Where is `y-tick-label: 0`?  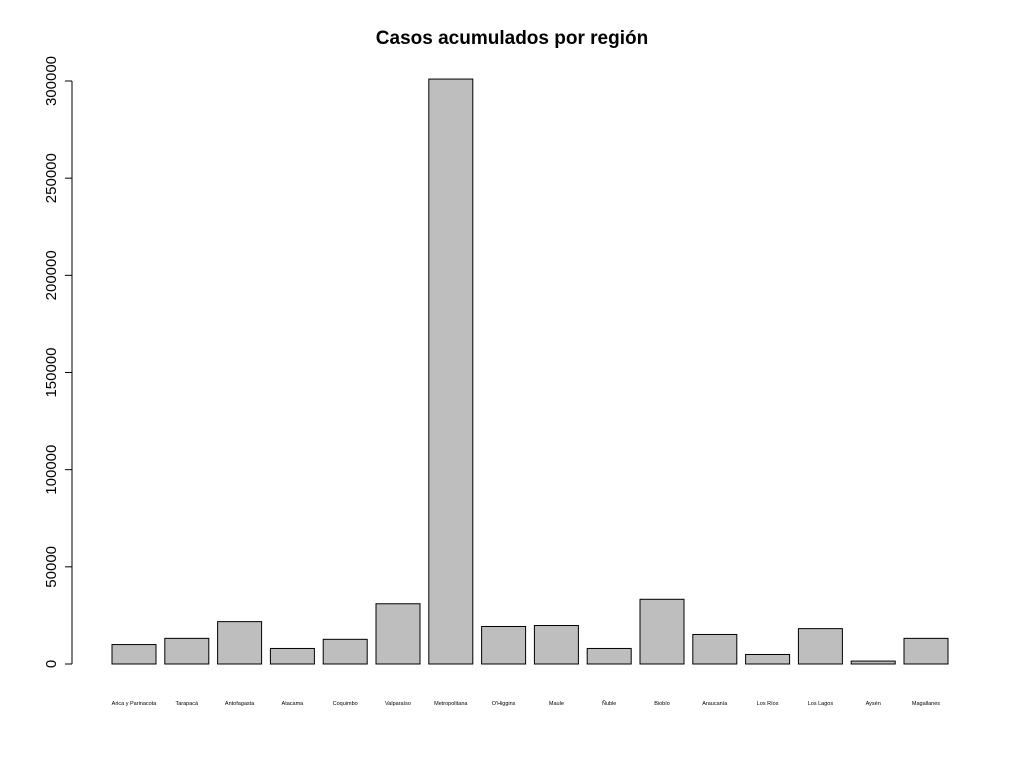 y-tick-label: 0 is located at coordinates (51, 664).